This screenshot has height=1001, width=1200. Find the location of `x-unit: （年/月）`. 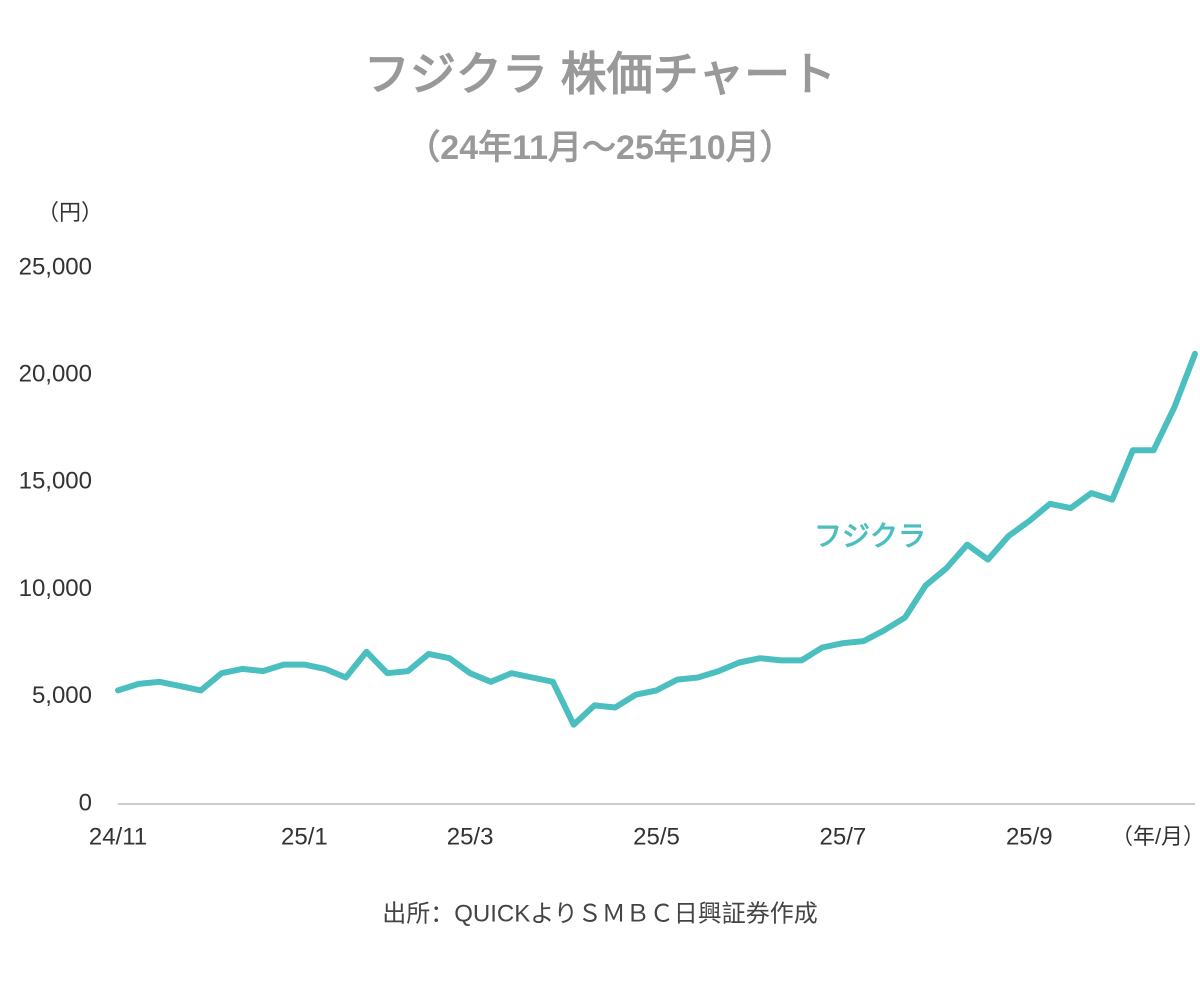

x-unit: （年/月） is located at coordinates (1155, 836).